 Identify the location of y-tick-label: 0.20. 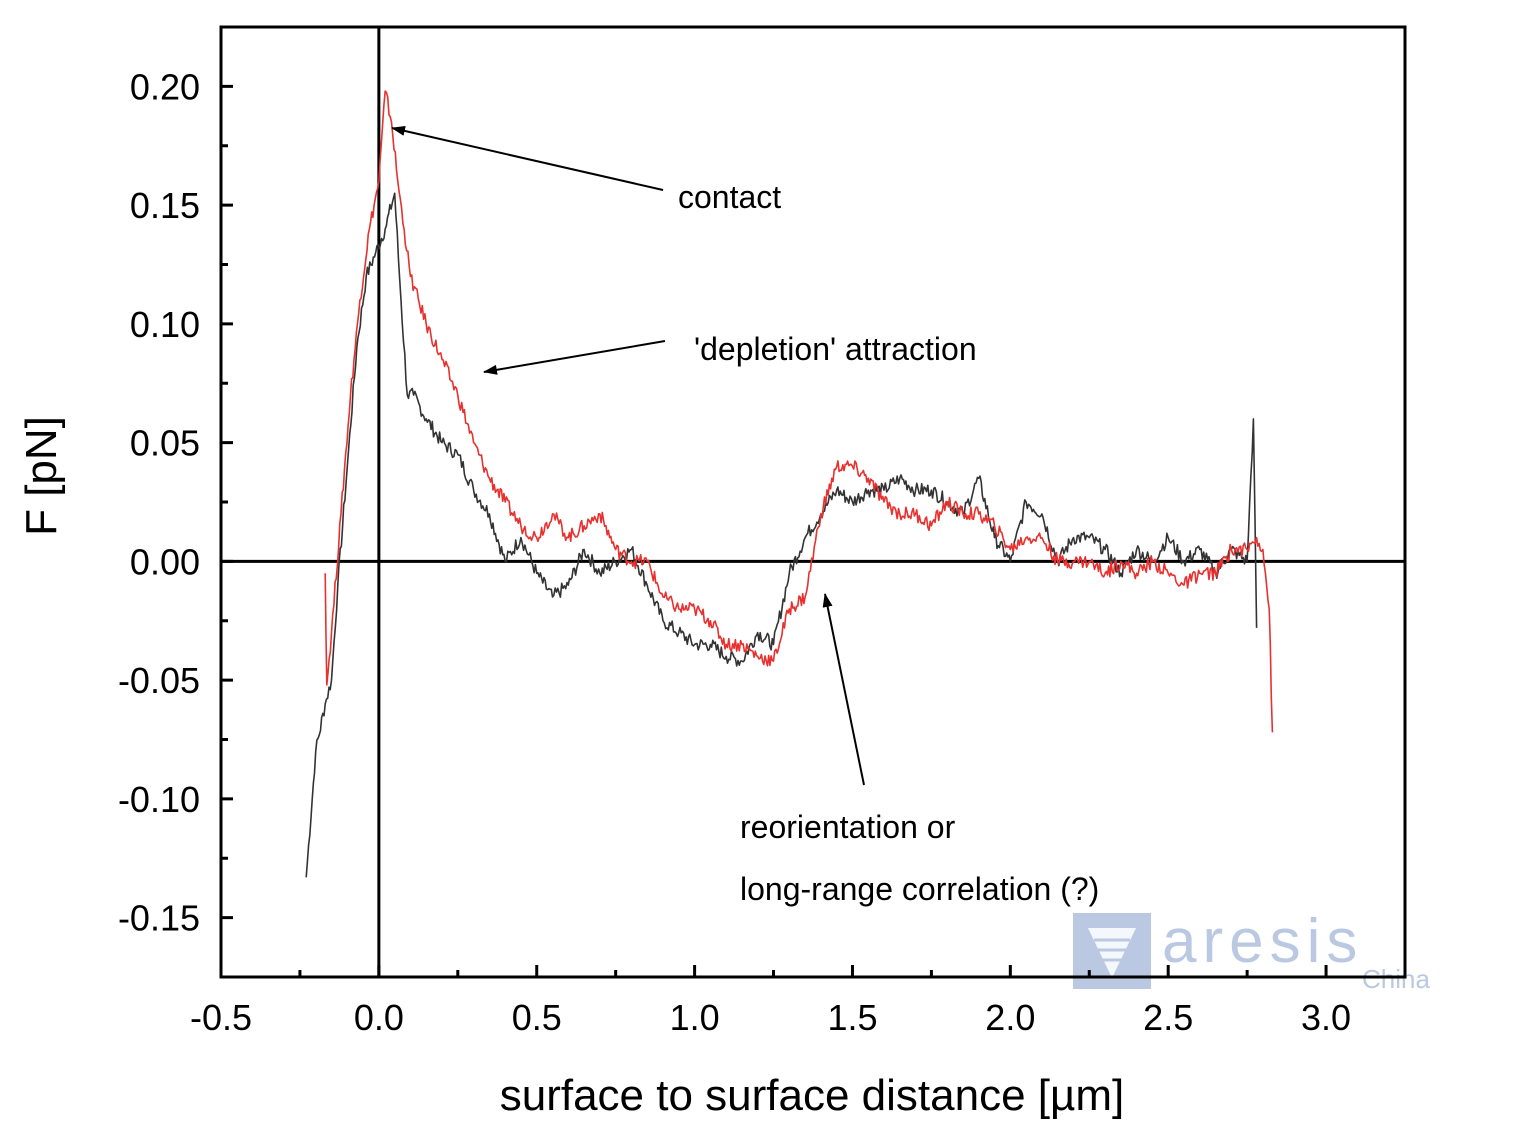
(165, 86).